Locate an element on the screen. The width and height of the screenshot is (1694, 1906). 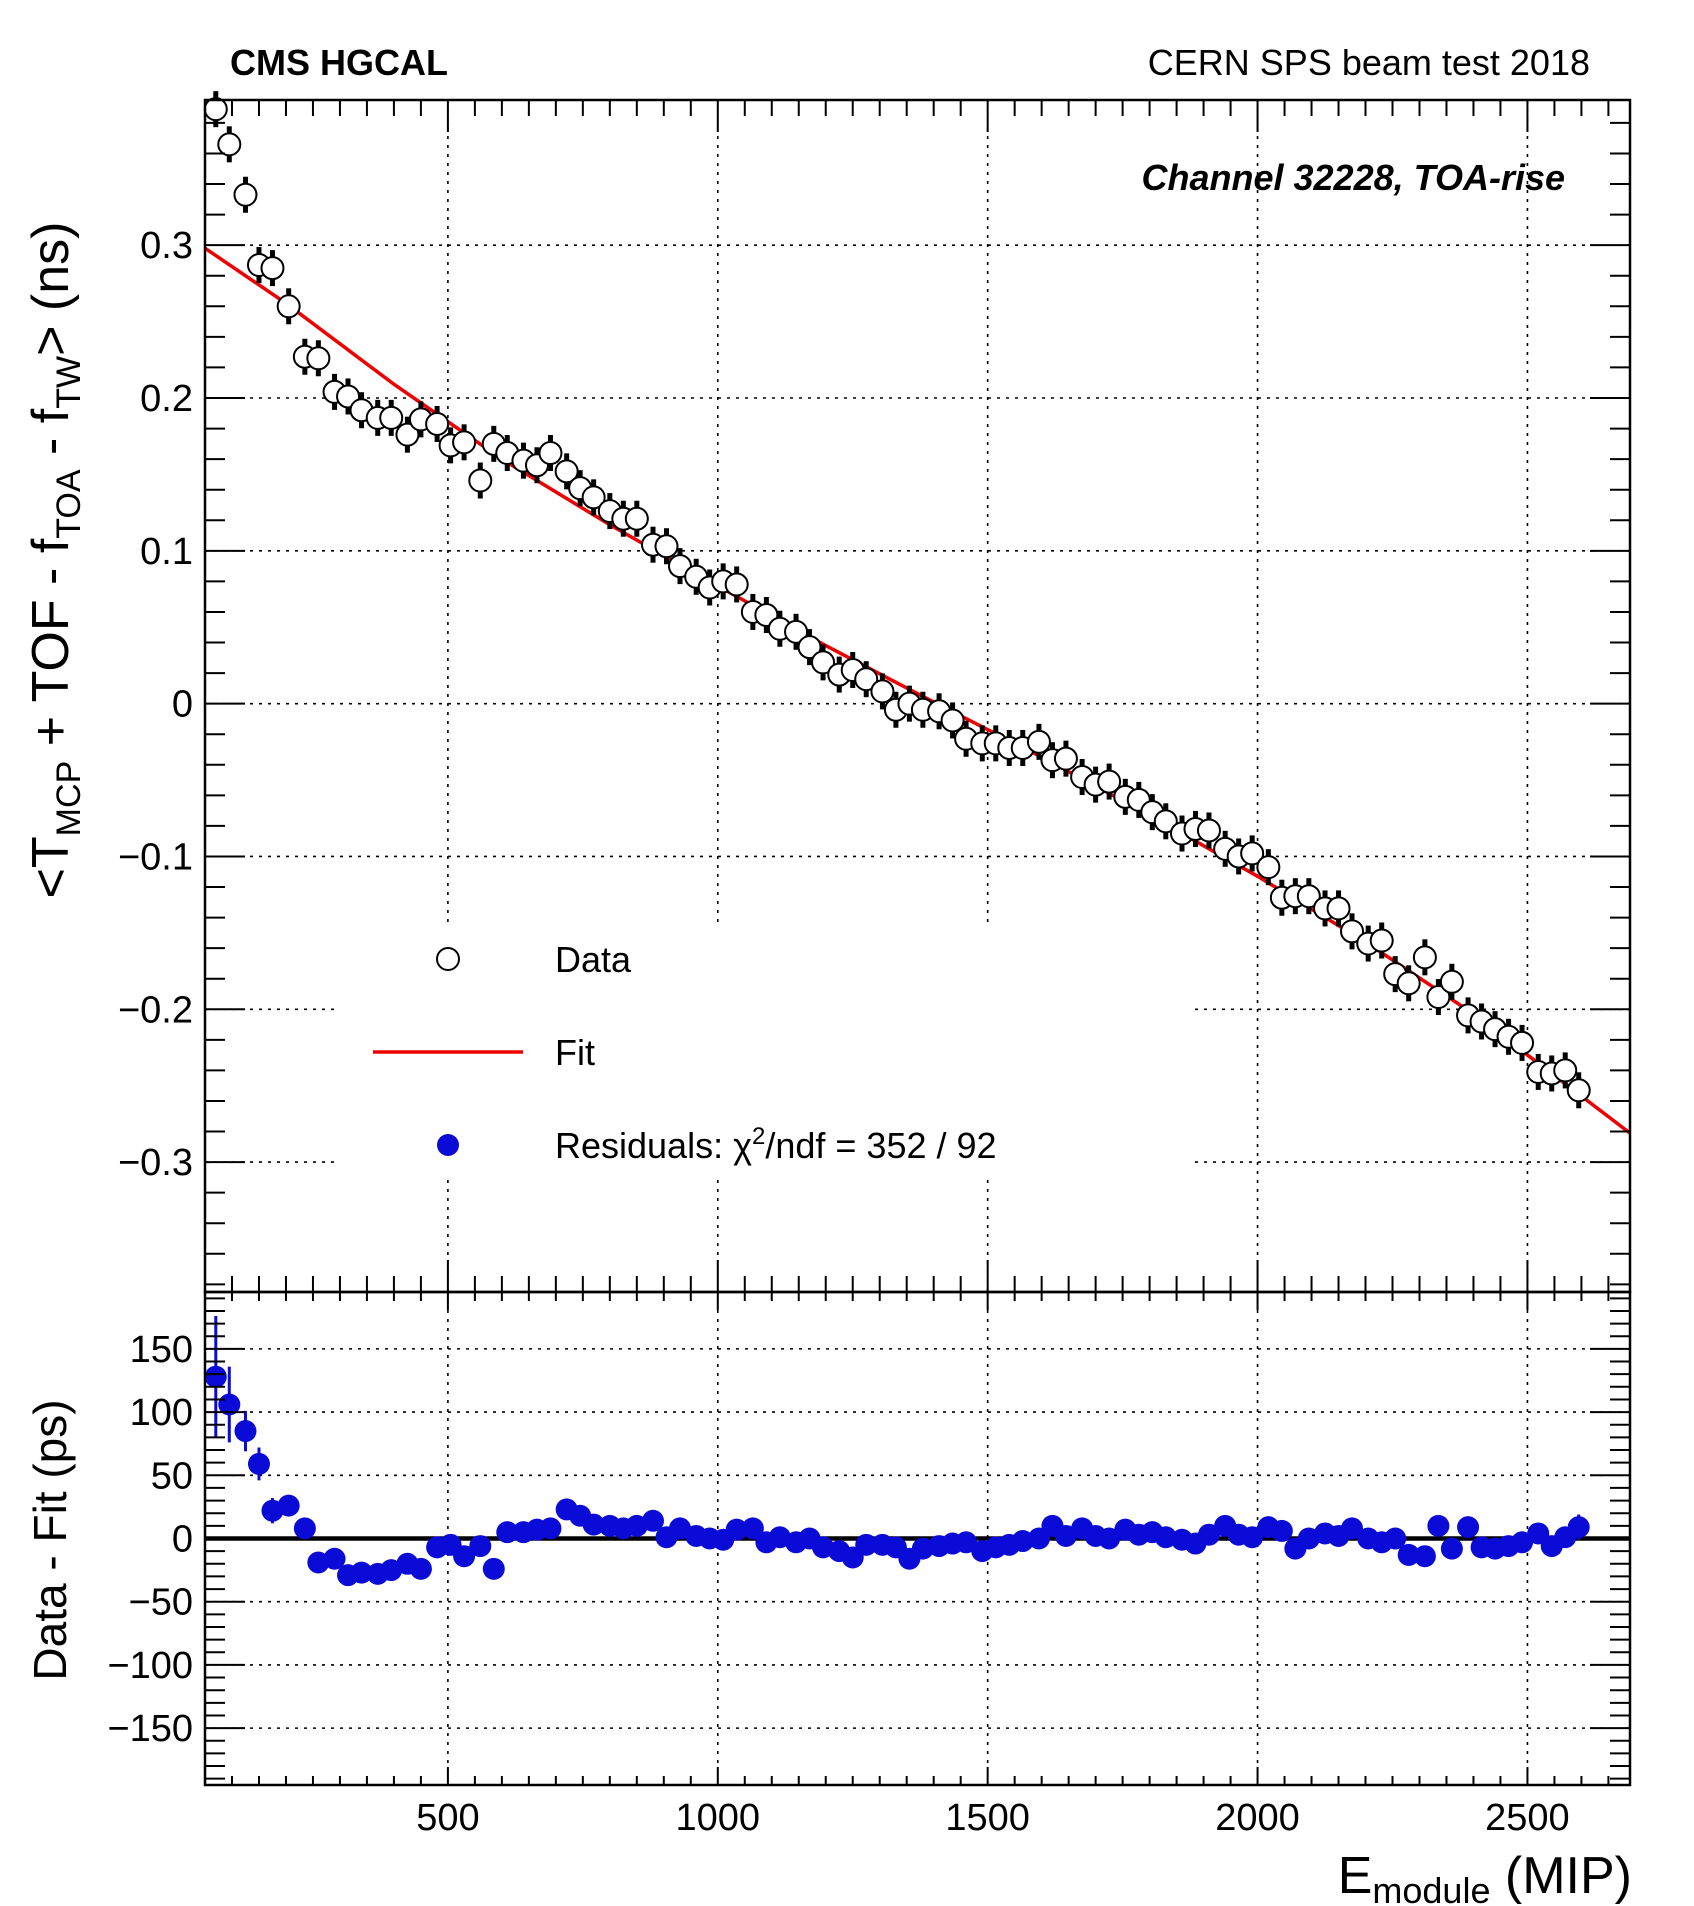
legend-data-marker is located at coordinates (448, 959).